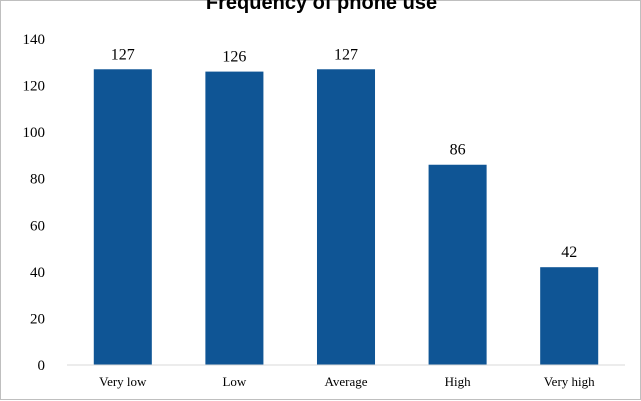 Image resolution: width=641 pixels, height=401 pixels. What do you see at coordinates (34, 133) in the screenshot?
I see `y-tick-label: 100` at bounding box center [34, 133].